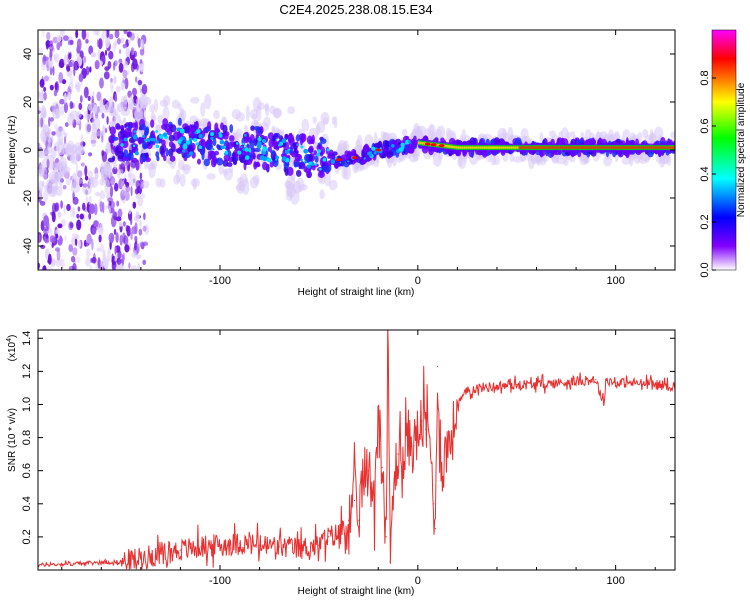  I want to click on colorbar-tick-label: 0.0, so click(705, 269).